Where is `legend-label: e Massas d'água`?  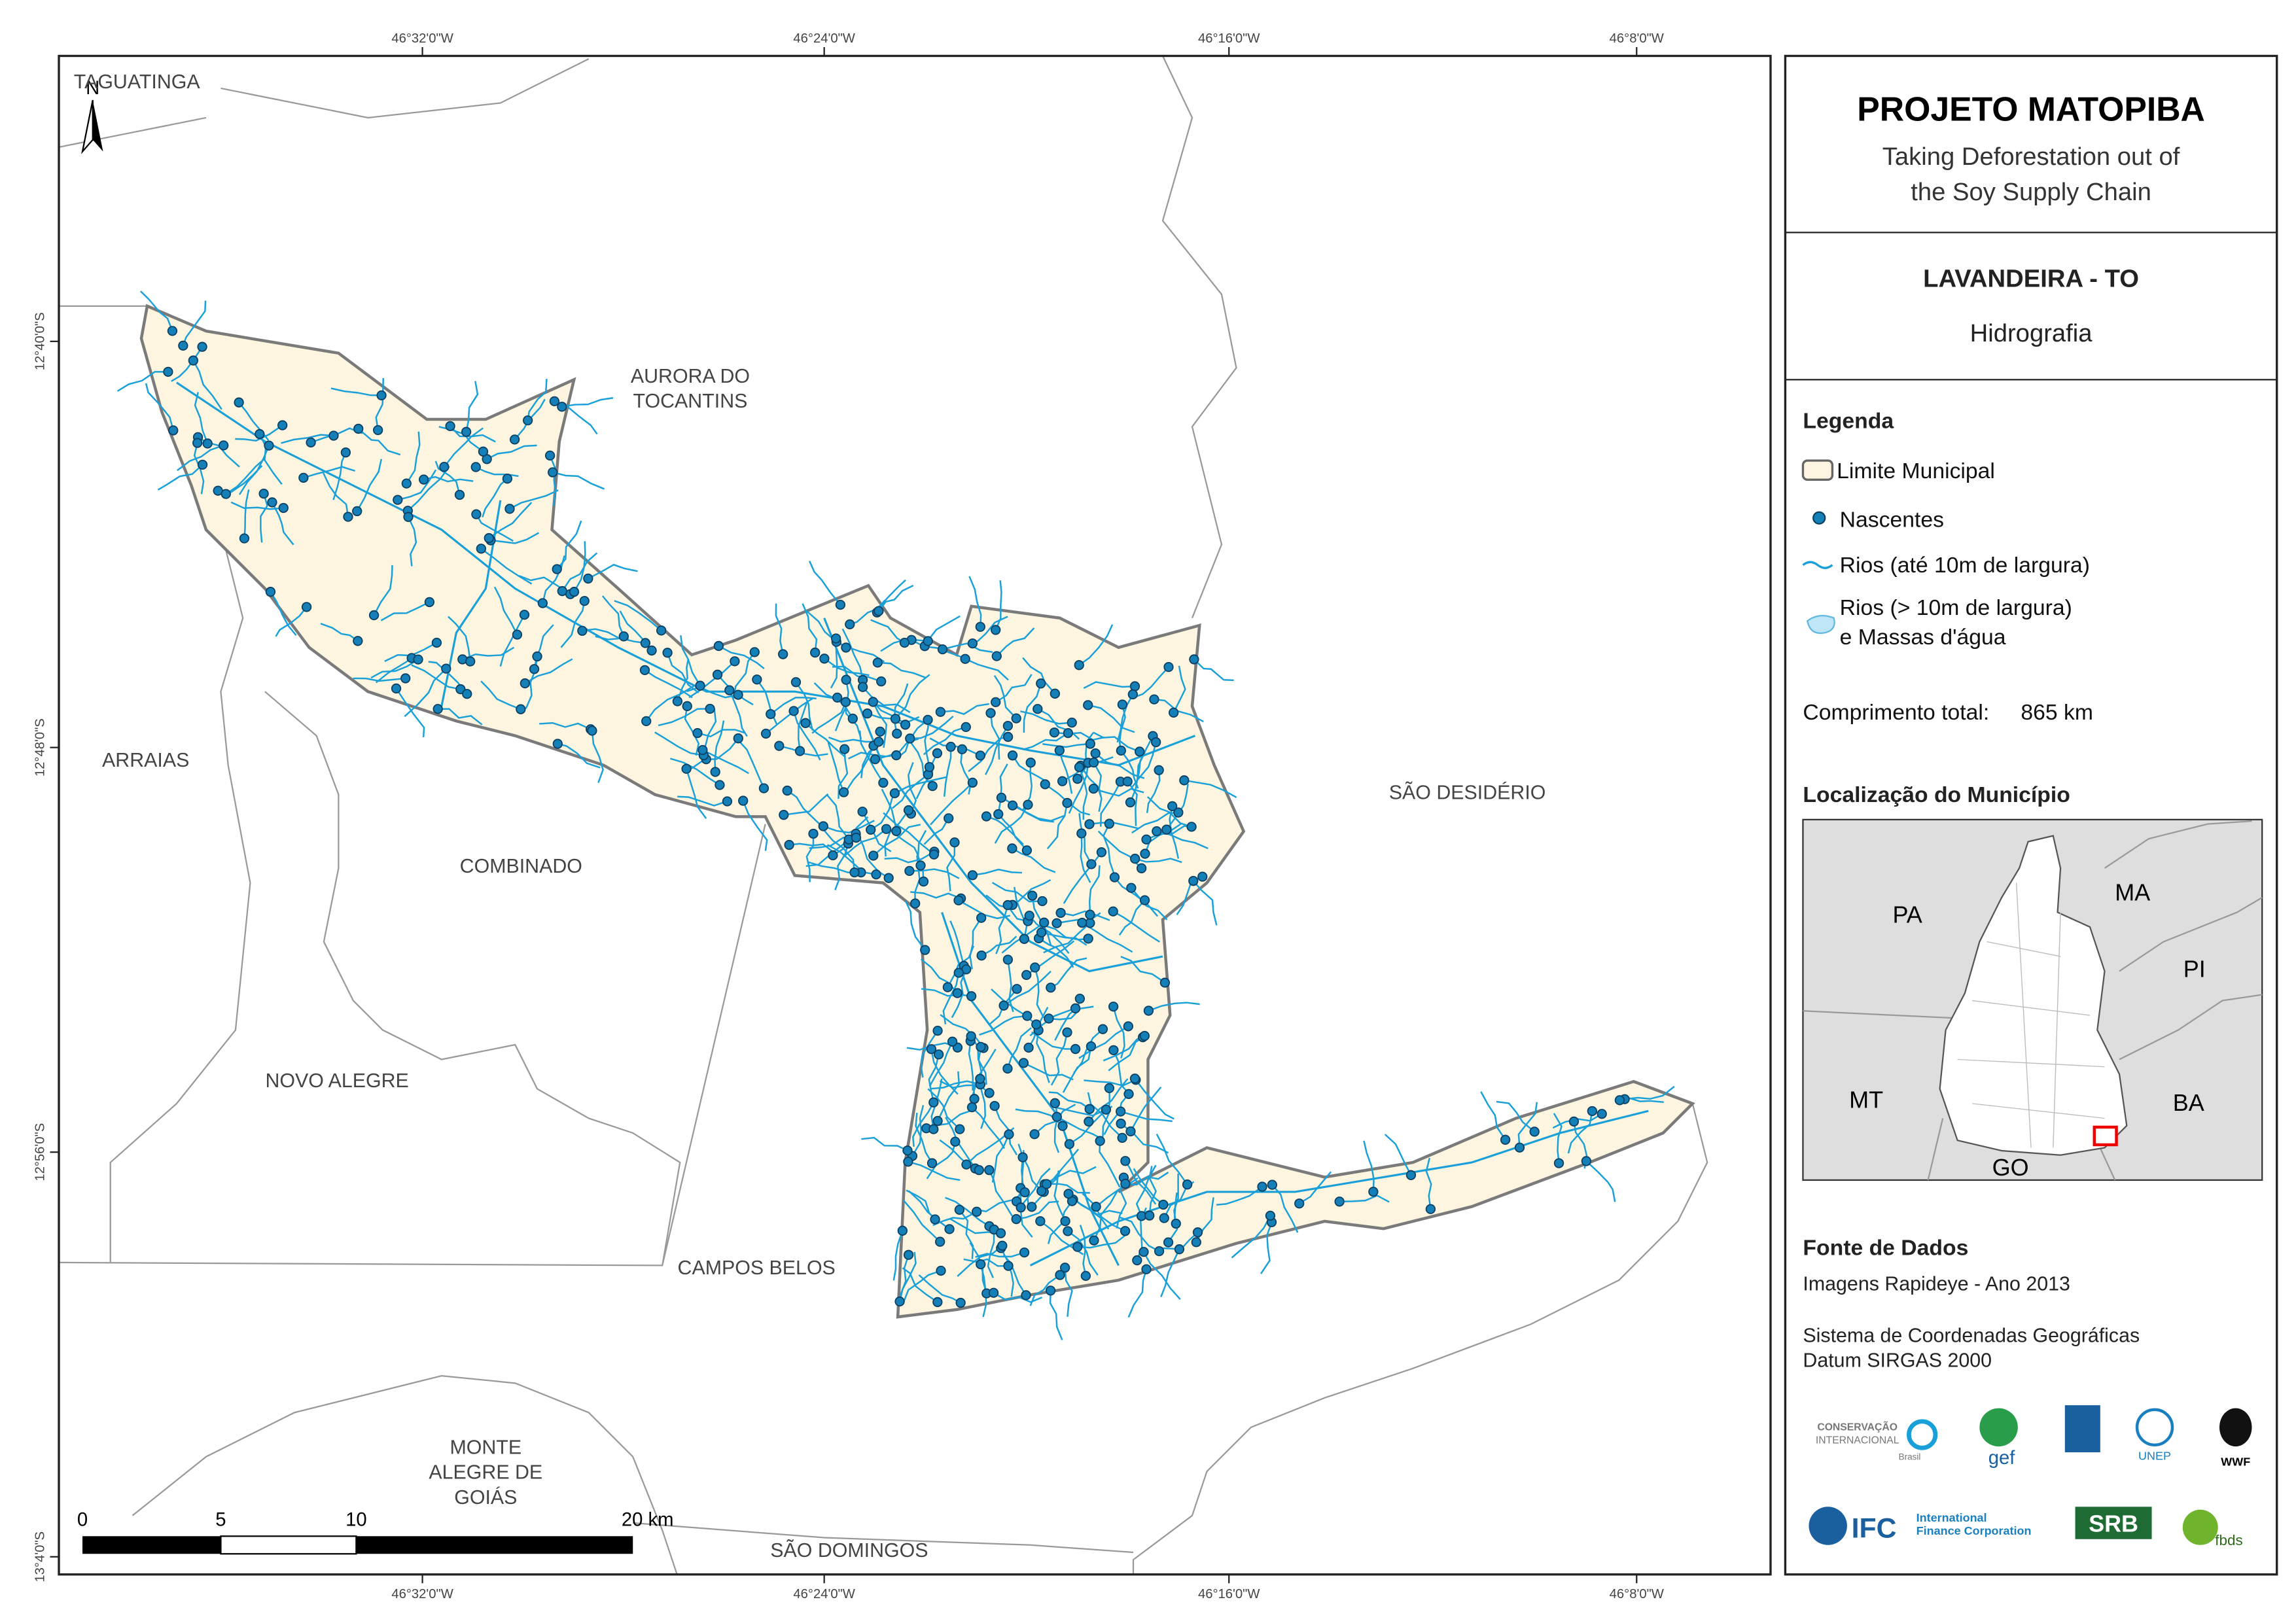 legend-label: e Massas d'água is located at coordinates (1923, 637).